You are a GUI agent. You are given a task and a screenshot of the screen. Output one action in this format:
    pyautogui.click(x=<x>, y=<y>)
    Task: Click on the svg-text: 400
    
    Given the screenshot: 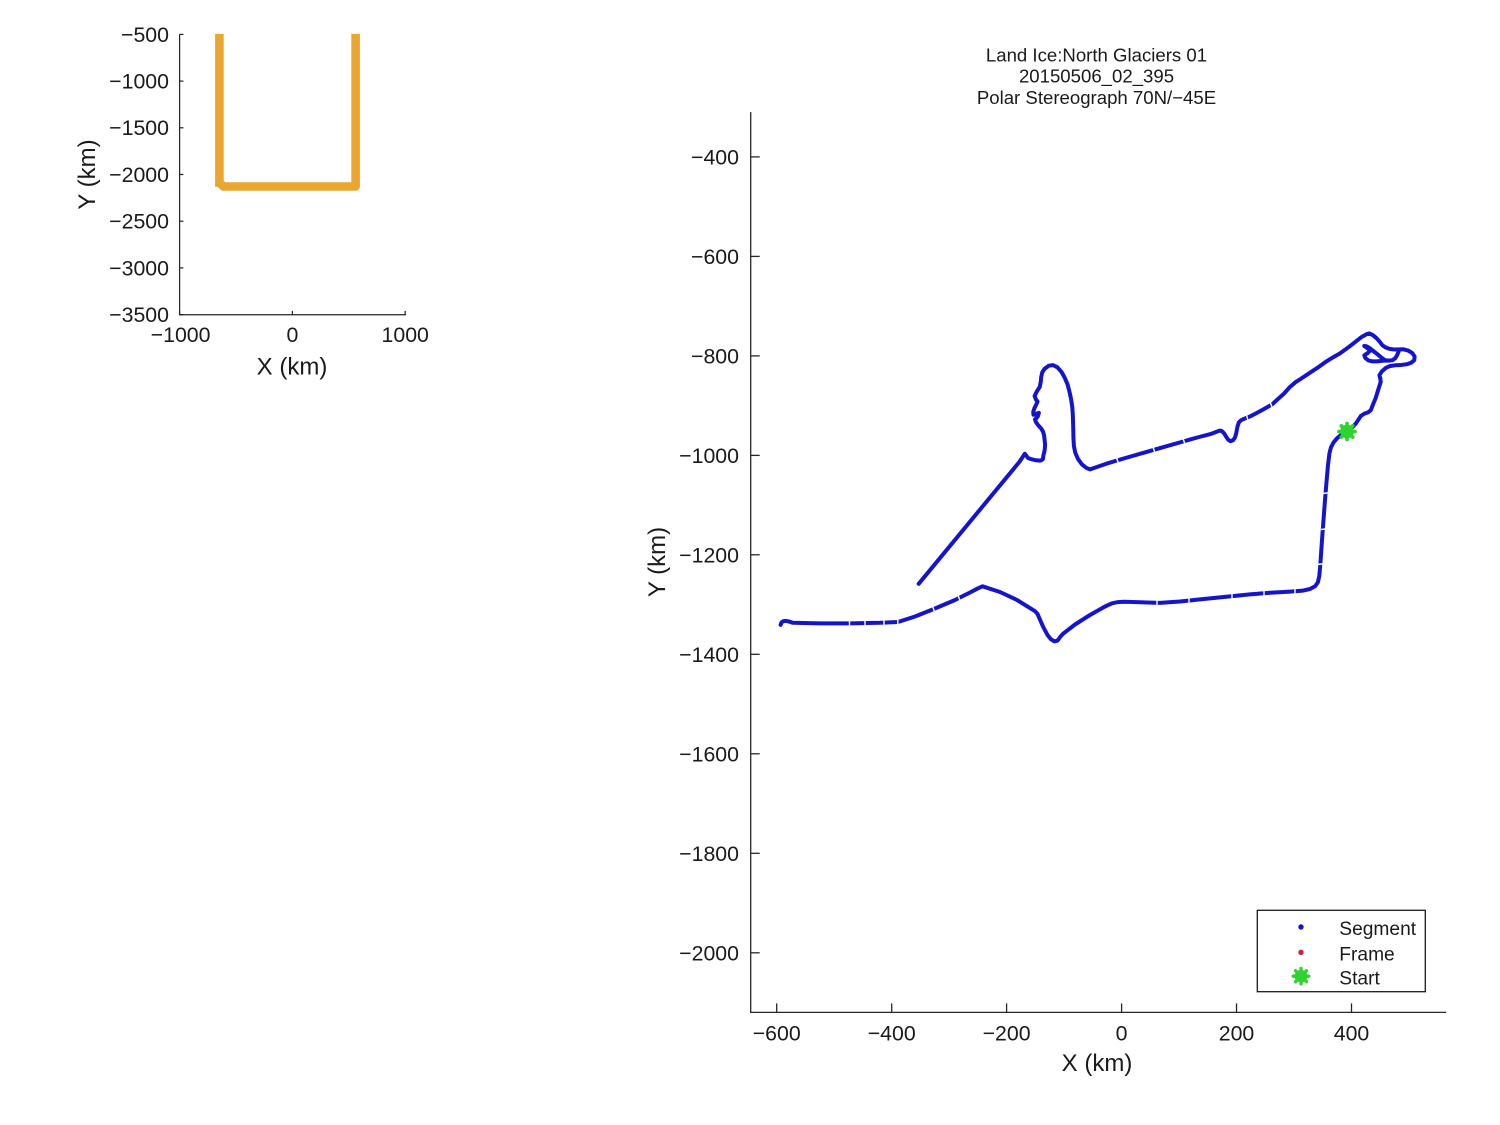 What is the action you would take?
    pyautogui.click(x=1352, y=1034)
    